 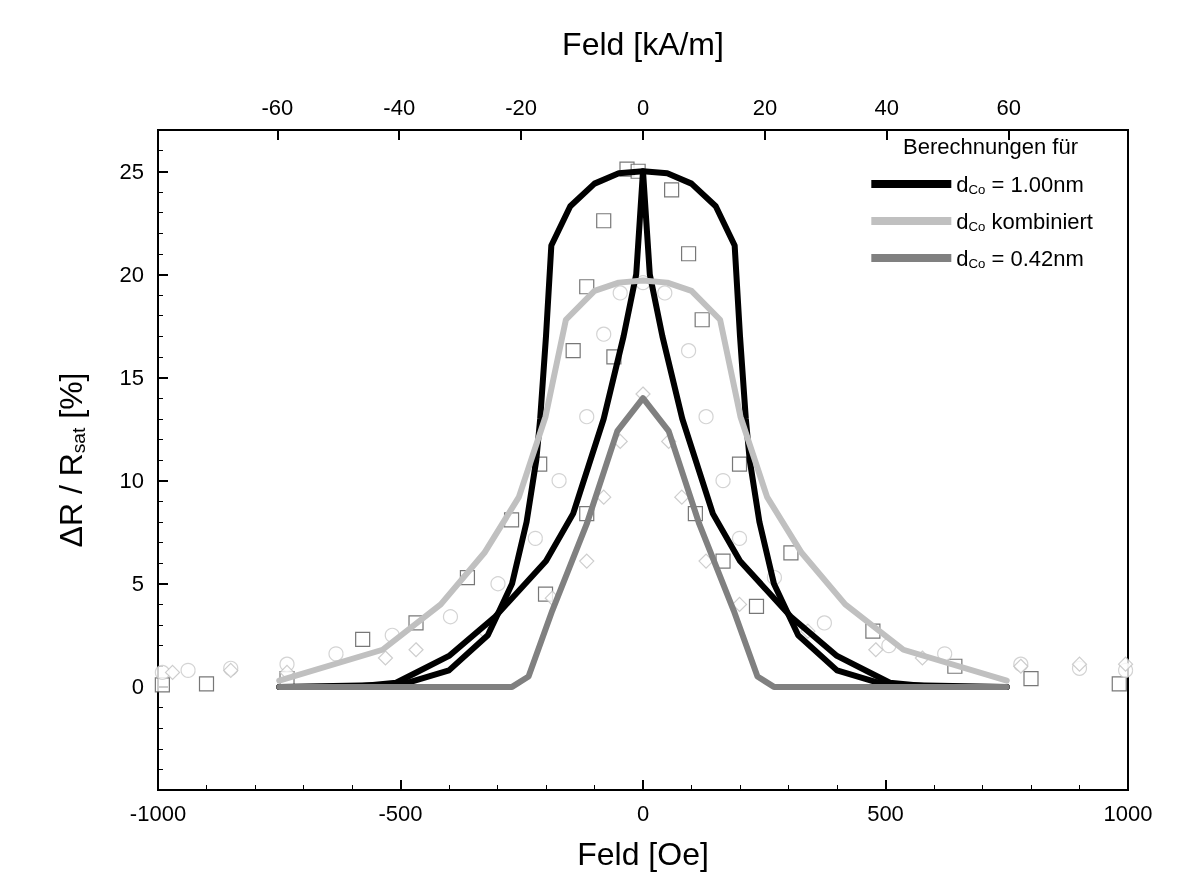 I want to click on x-tick-label: 500, so click(x=885, y=813).